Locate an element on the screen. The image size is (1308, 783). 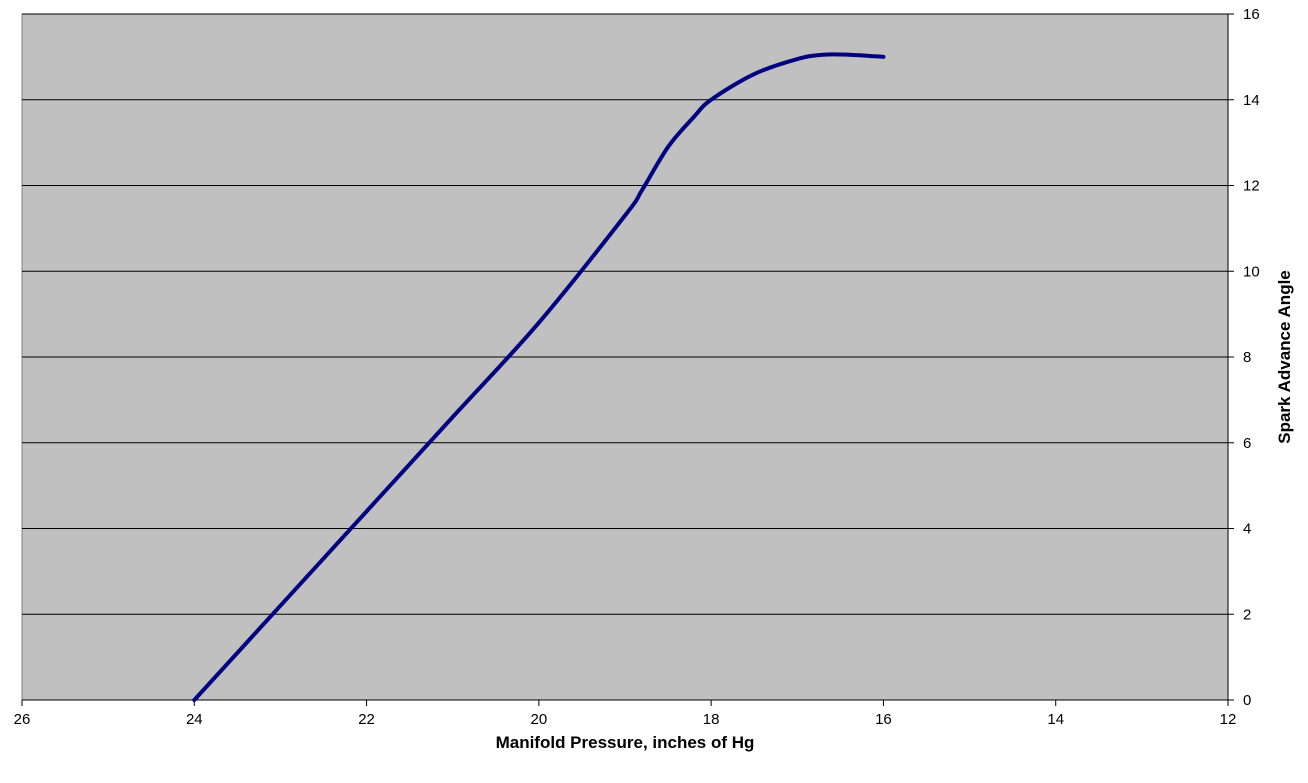
y-tick-label: 0 is located at coordinates (1247, 700).